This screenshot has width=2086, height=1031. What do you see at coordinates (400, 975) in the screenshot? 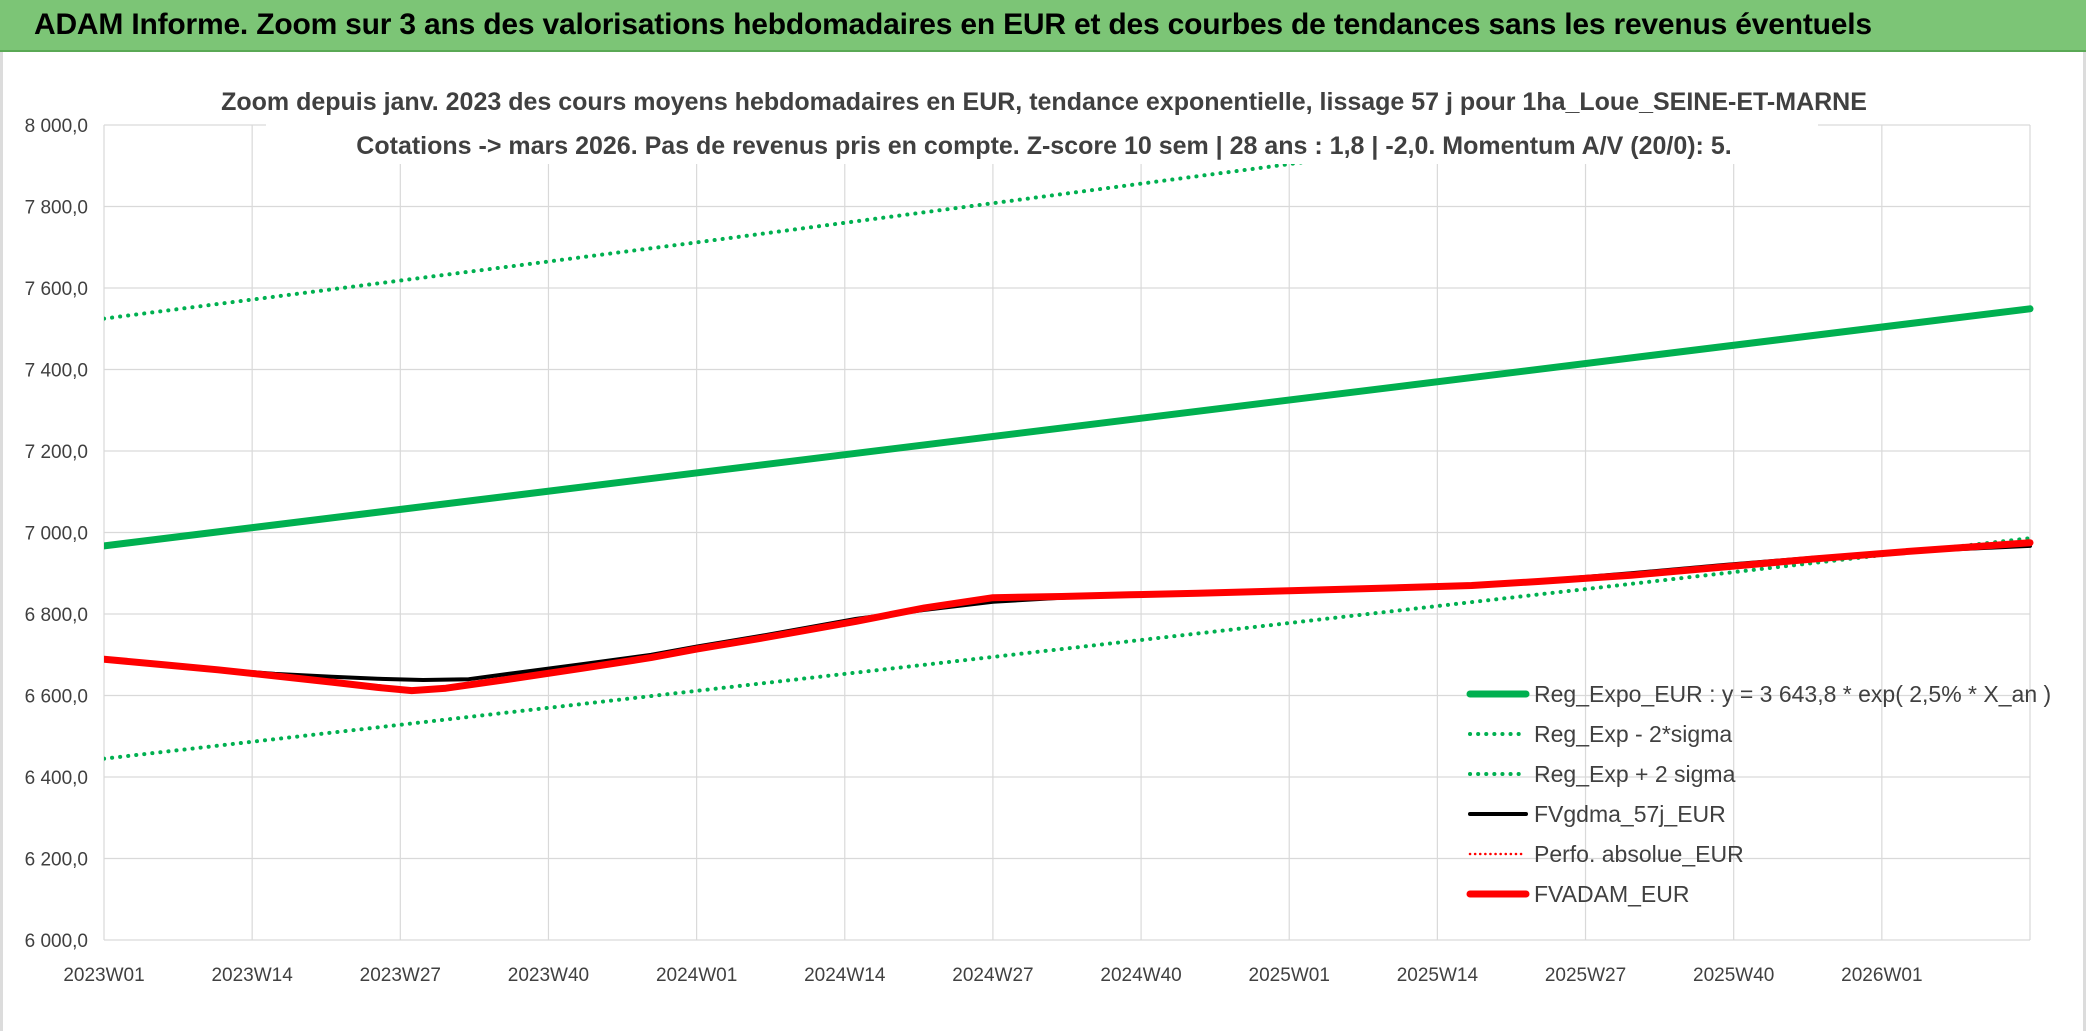
I see `x-tick-label: 2023W27` at bounding box center [400, 975].